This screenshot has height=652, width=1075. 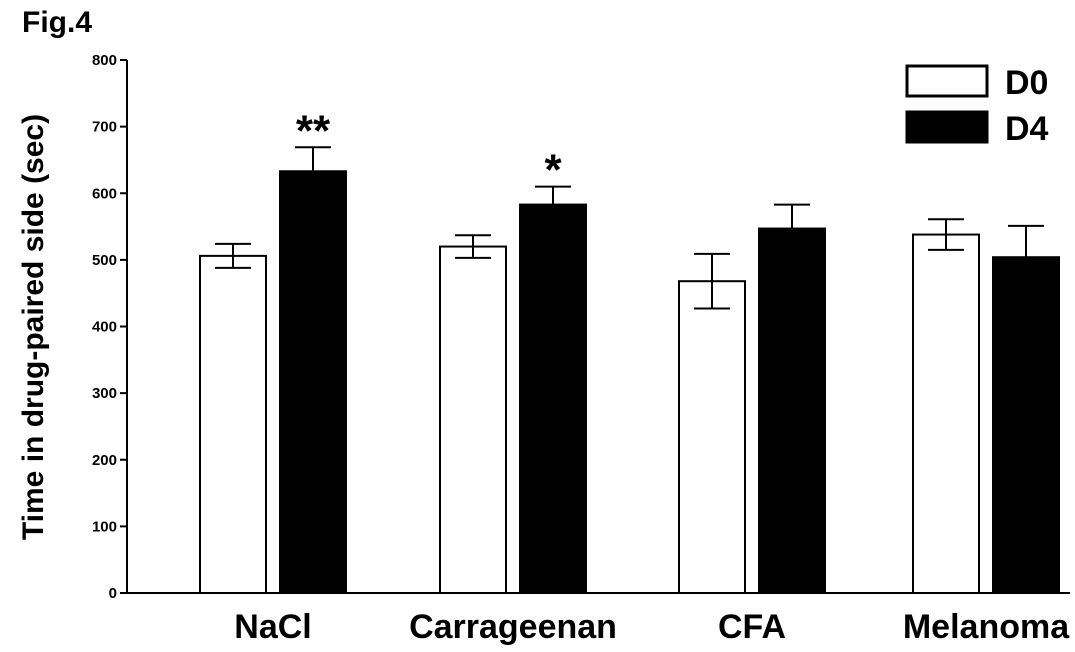 What do you see at coordinates (104, 460) in the screenshot?
I see `y-tick-label: 200` at bounding box center [104, 460].